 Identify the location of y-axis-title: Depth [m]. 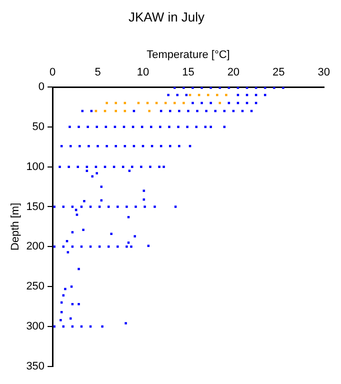
(16, 226).